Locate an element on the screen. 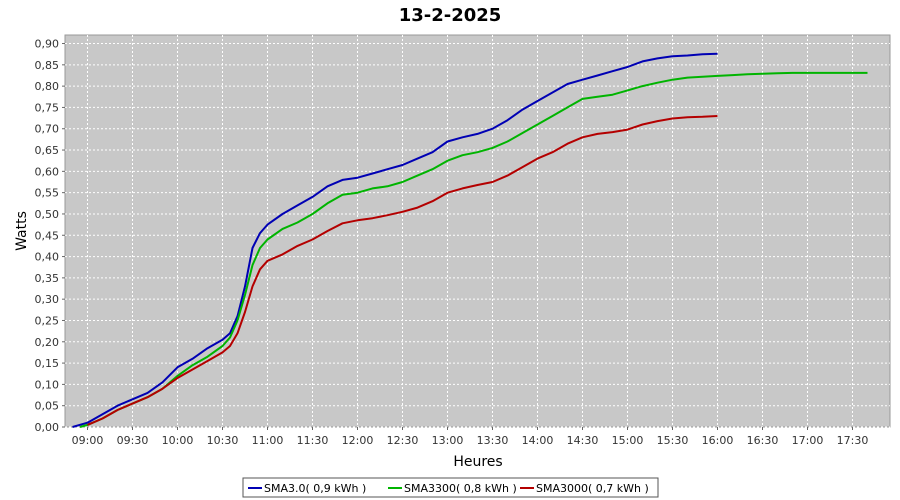  y-axis-label: Watts is located at coordinates (22, 231).